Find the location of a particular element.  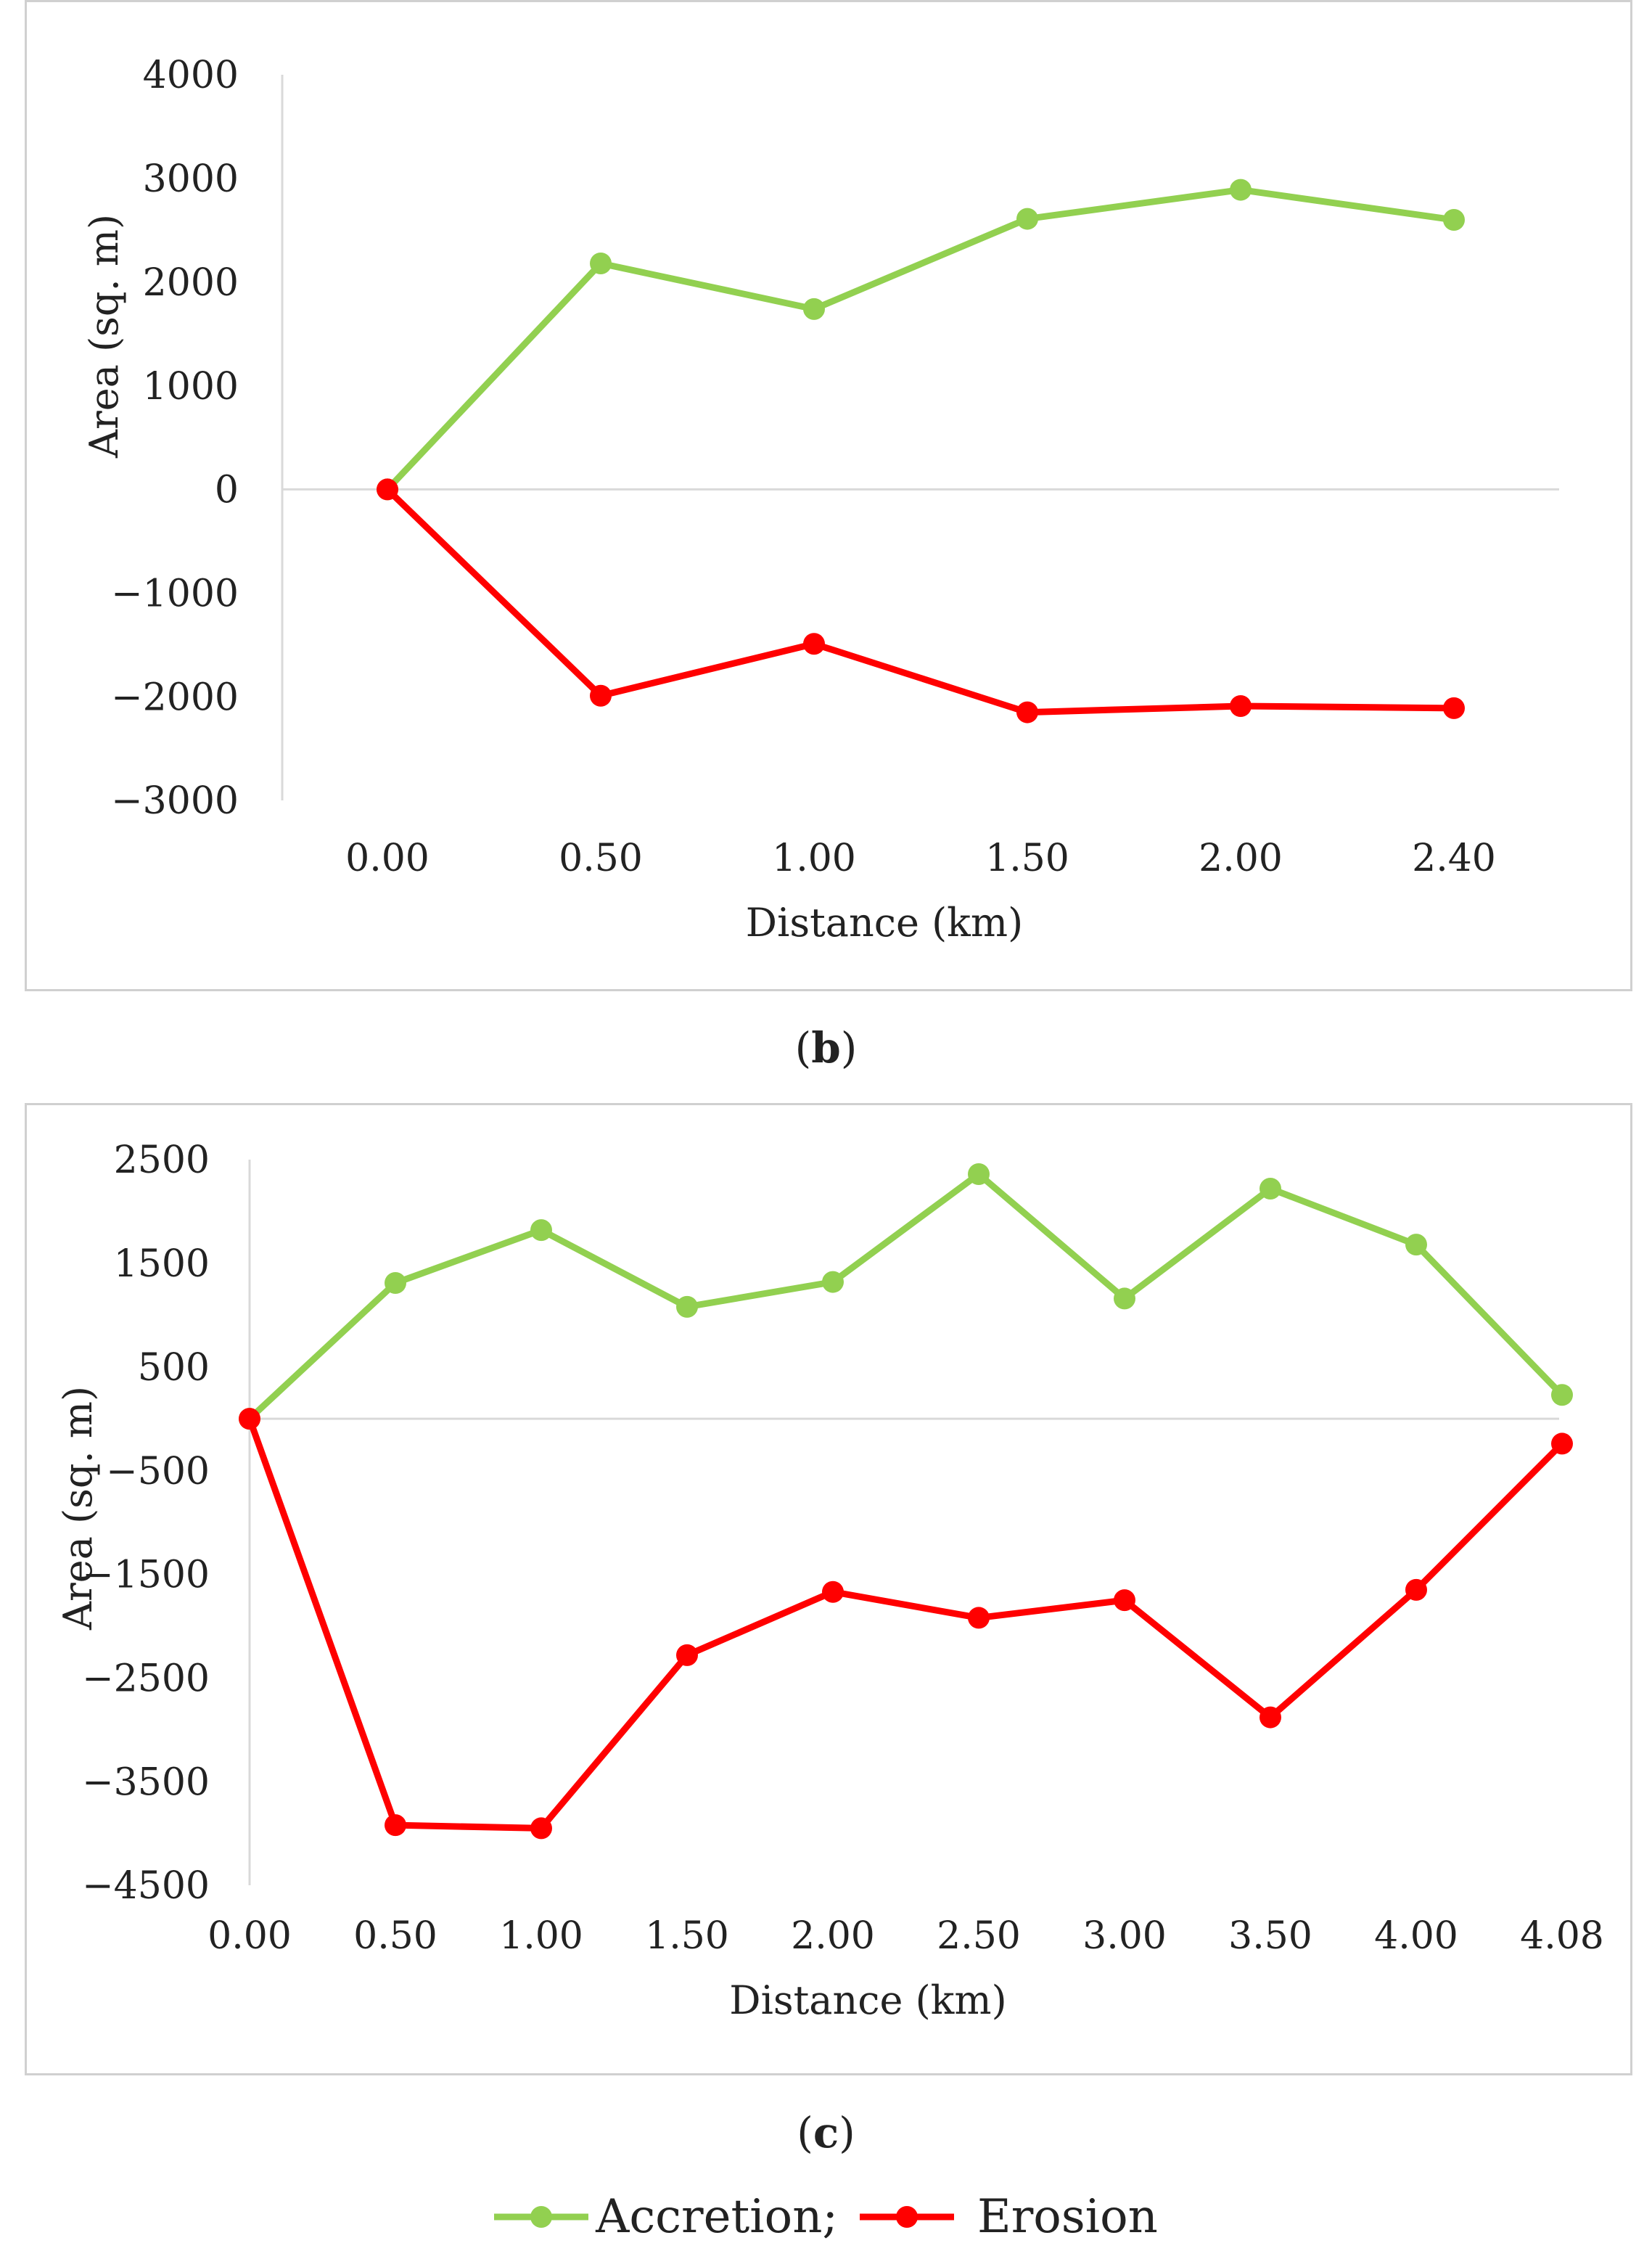

x-tick-label-b: 1.00 is located at coordinates (814, 858).